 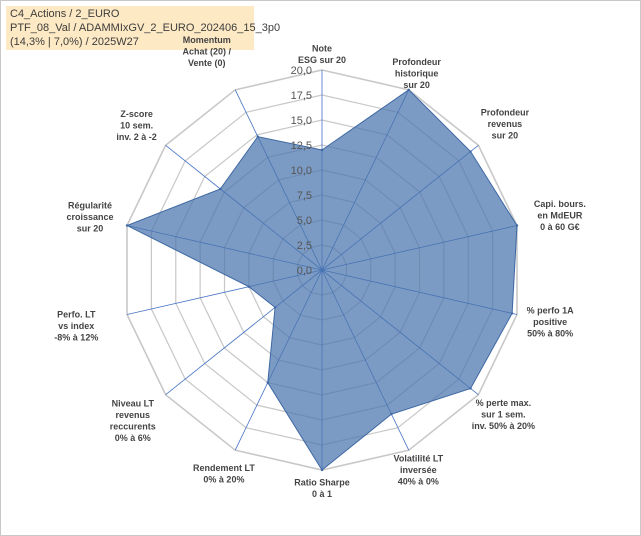 What do you see at coordinates (550, 322) in the screenshot?
I see `axis-label-4-line-1: positive` at bounding box center [550, 322].